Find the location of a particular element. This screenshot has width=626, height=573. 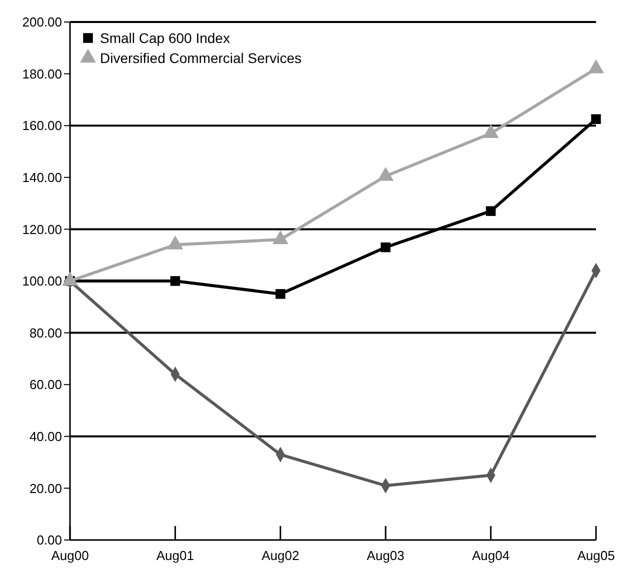

x-tick-label: Aug04 is located at coordinates (491, 555).